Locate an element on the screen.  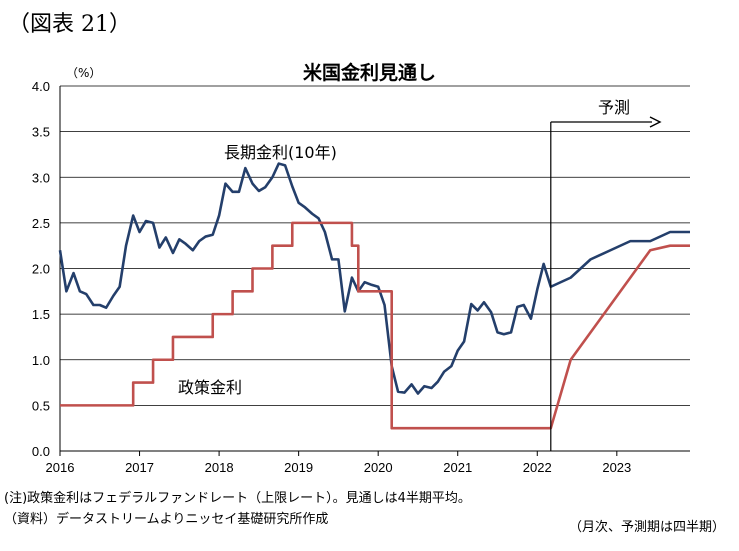
forecast-label: 予測 is located at coordinates (614, 107).